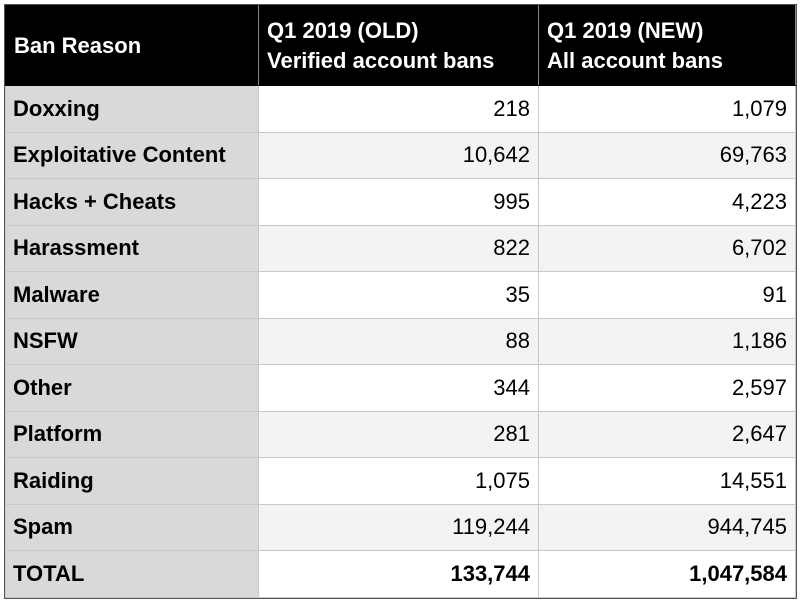  What do you see at coordinates (132, 341) in the screenshot?
I see `row-label: NSFW` at bounding box center [132, 341].